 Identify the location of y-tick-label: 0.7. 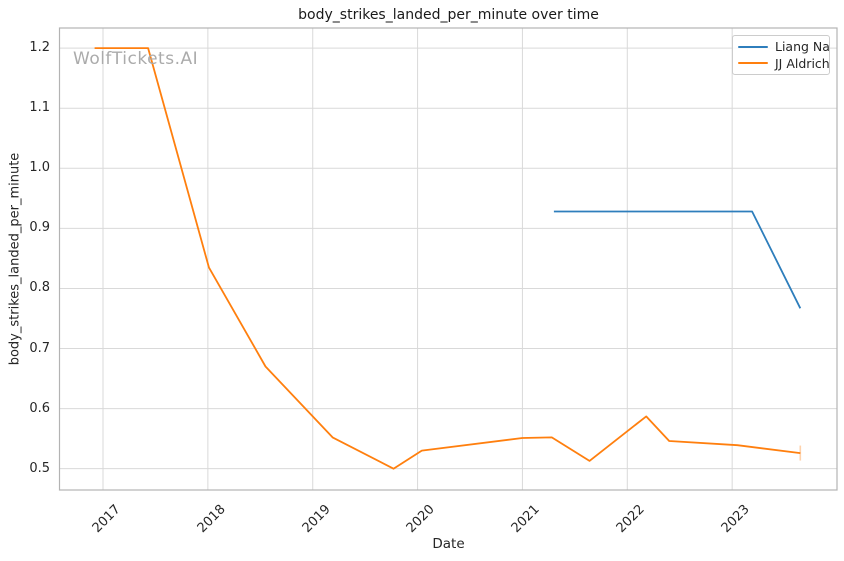
(39, 348).